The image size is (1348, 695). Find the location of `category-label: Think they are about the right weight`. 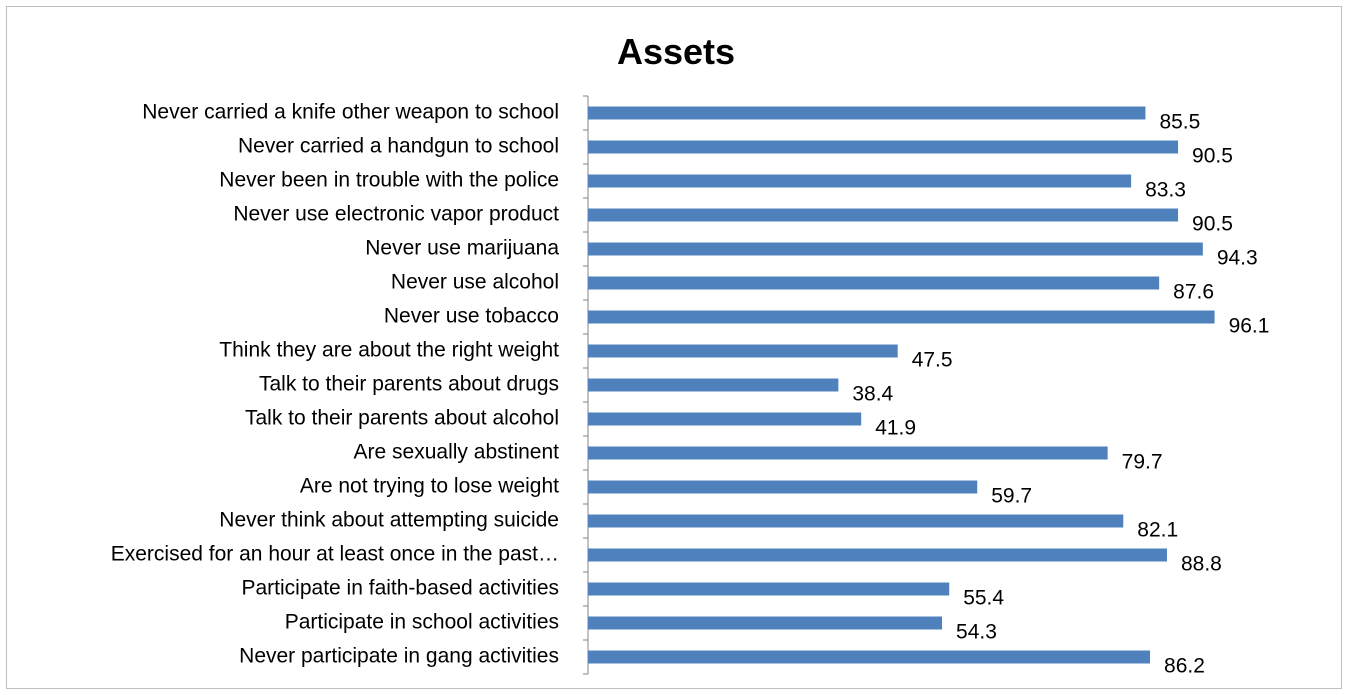

category-label: Think they are about the right weight is located at coordinates (389, 350).